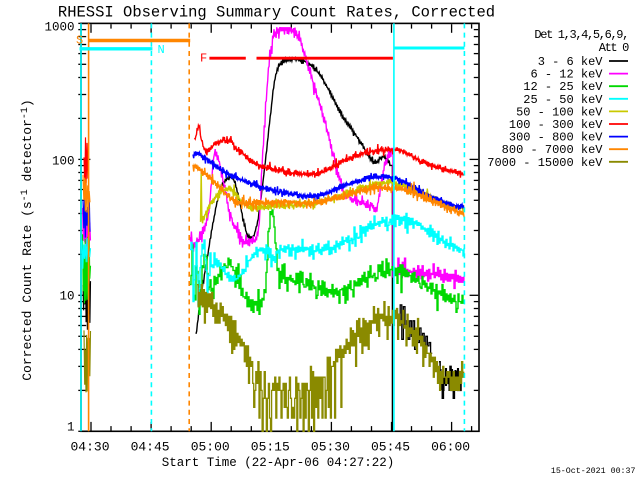 This screenshot has height=480, width=640. I want to click on svg-text: 04:30, so click(89, 446).